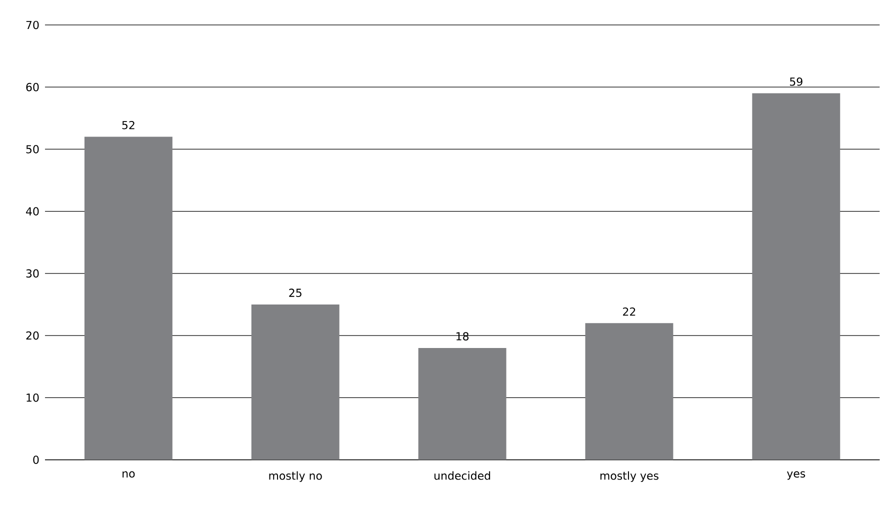  Describe the element at coordinates (128, 474) in the screenshot. I see `x-tick-label: no` at that location.